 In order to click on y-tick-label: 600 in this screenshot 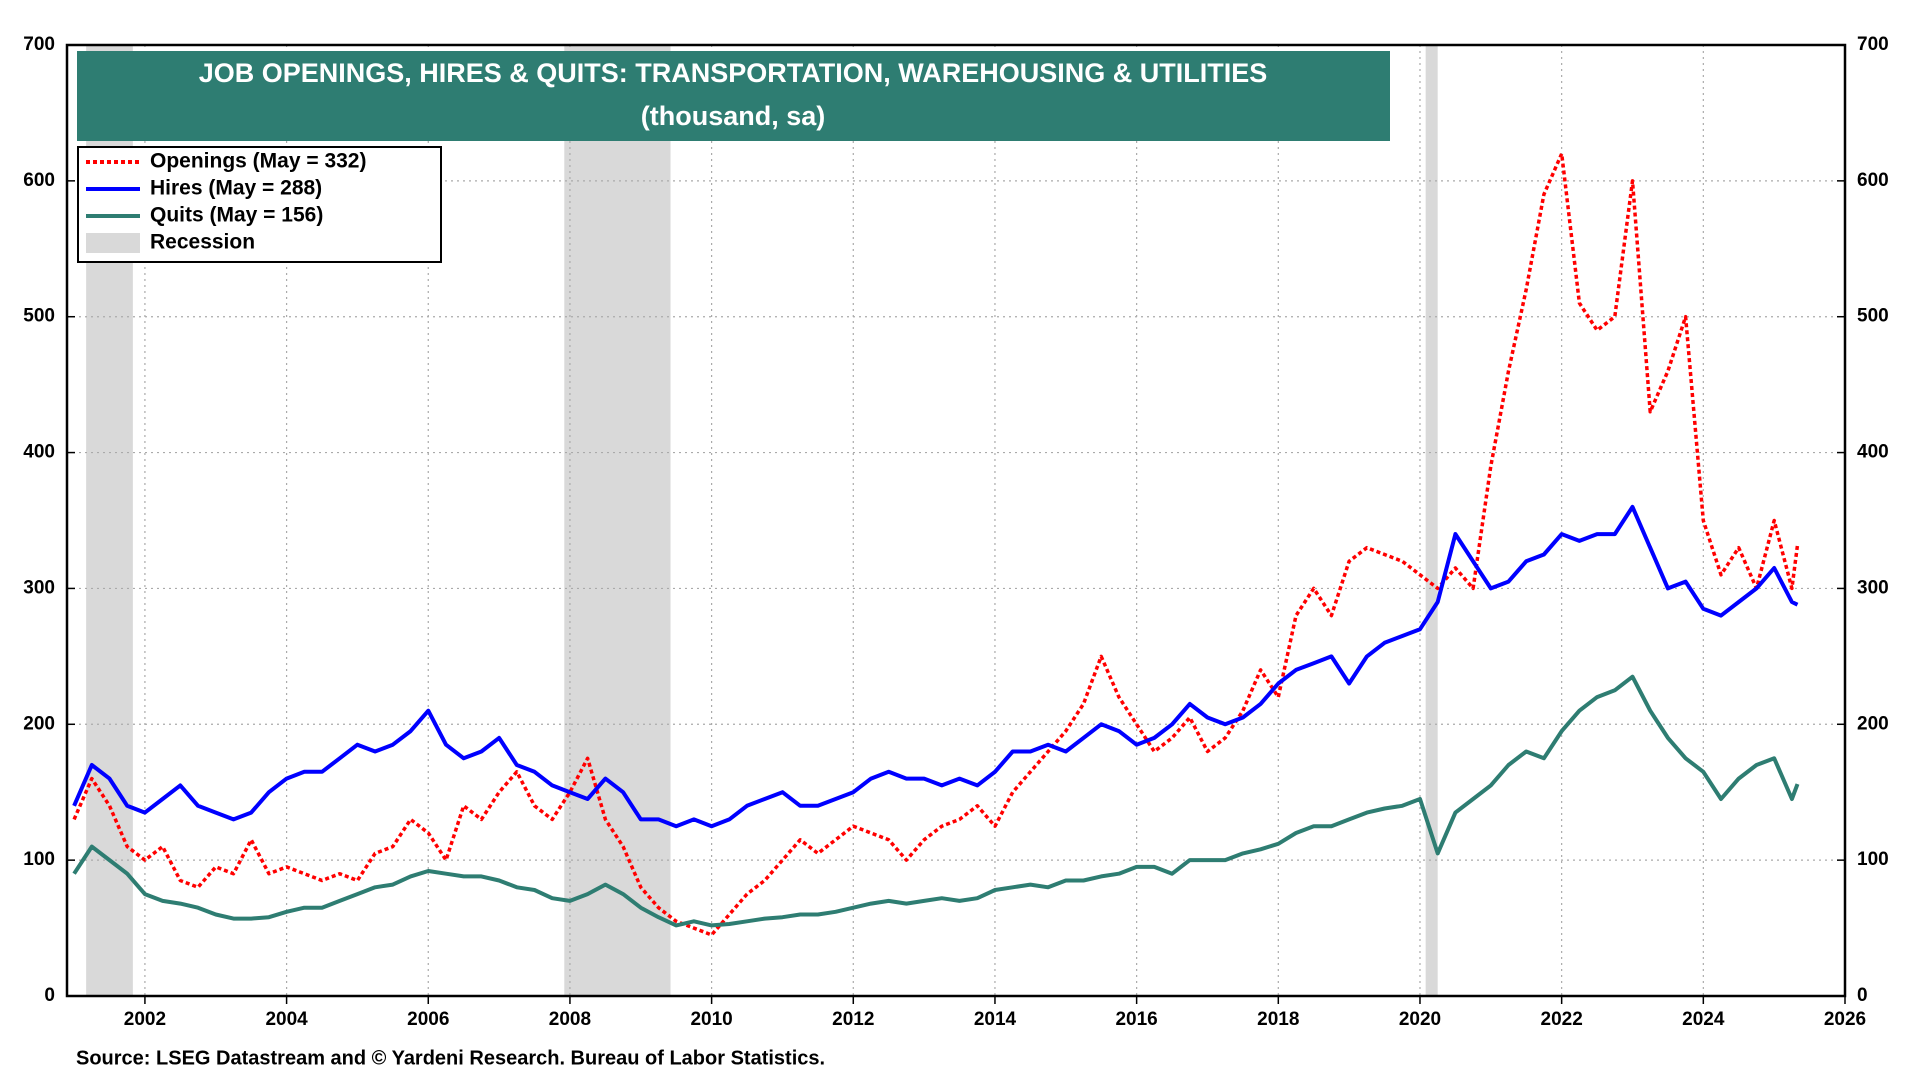, I will do `click(39, 180)`.